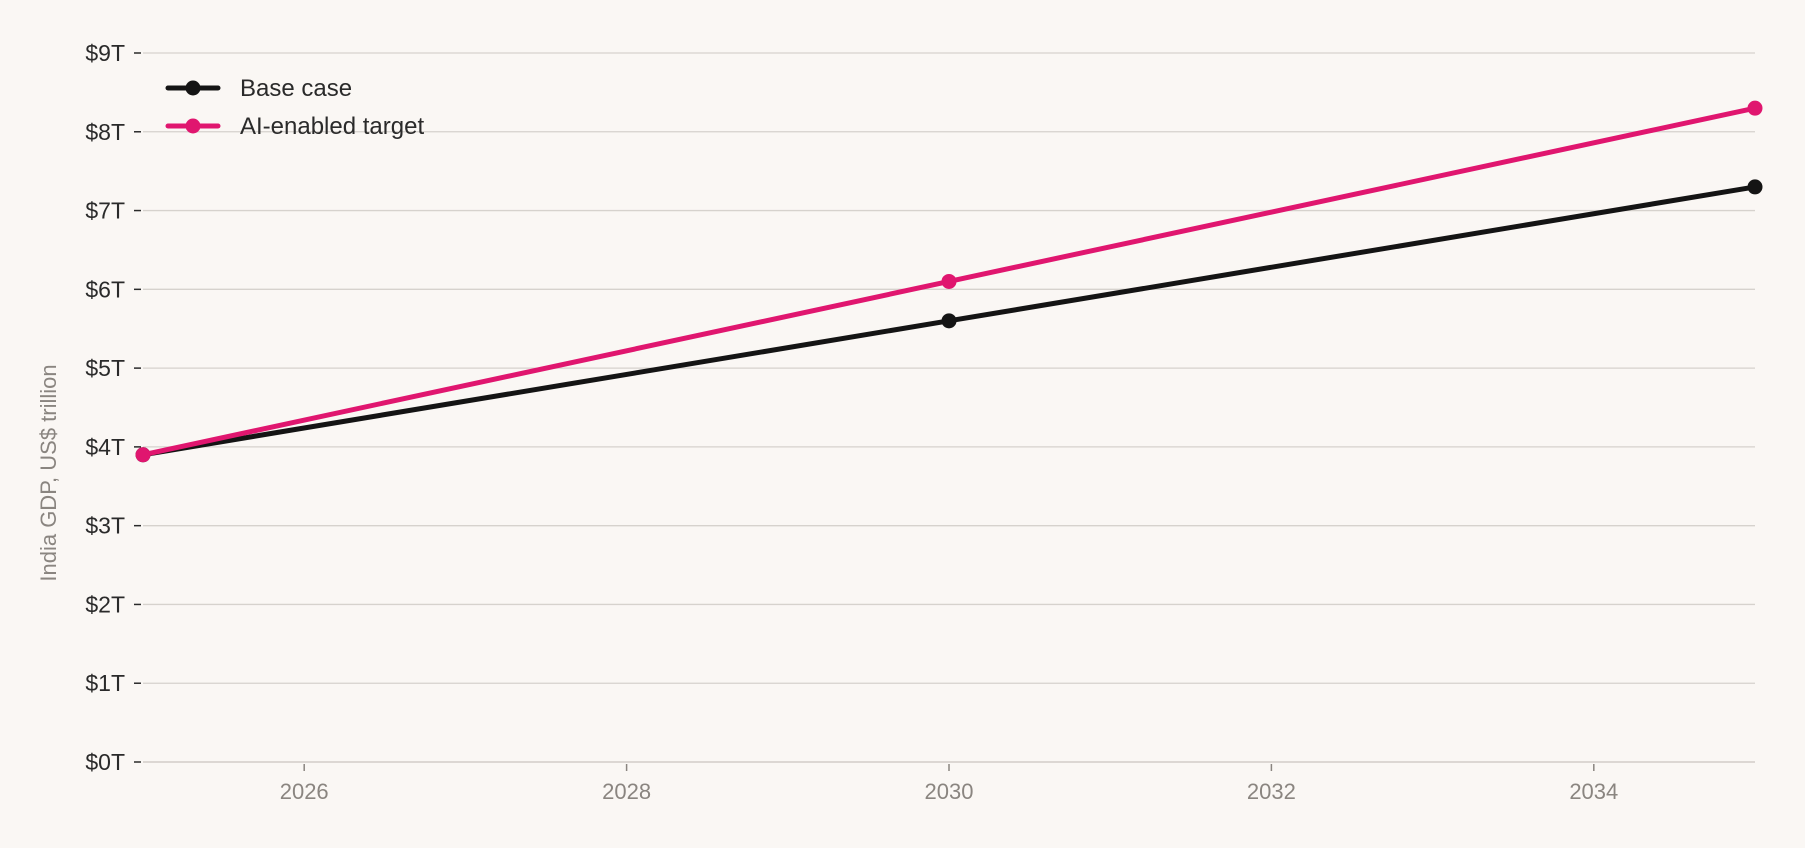 The height and width of the screenshot is (848, 1805). Describe the element at coordinates (105, 368) in the screenshot. I see `y-tick-label: $5T` at that location.